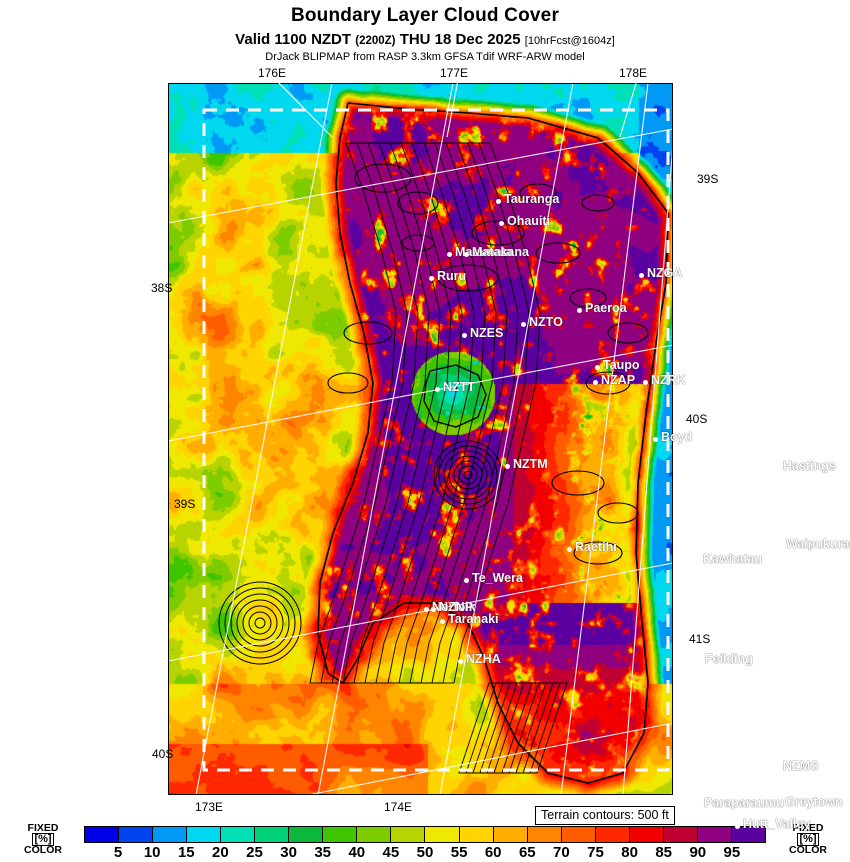  What do you see at coordinates (818, 544) in the screenshot?
I see `city-label: Waipukurau` at bounding box center [818, 544].